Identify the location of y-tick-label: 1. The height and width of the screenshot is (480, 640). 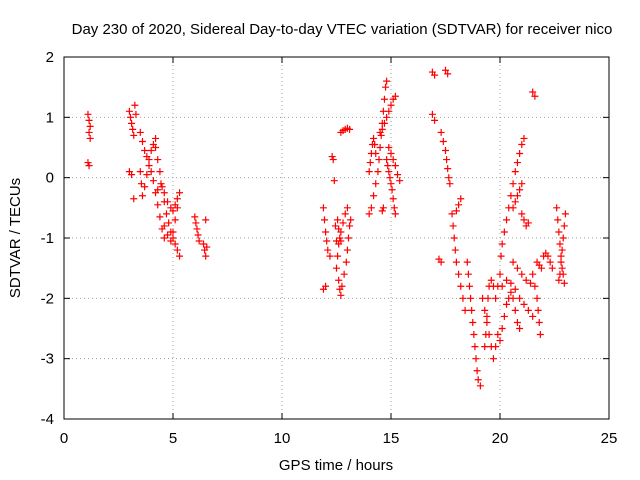
(50, 117).